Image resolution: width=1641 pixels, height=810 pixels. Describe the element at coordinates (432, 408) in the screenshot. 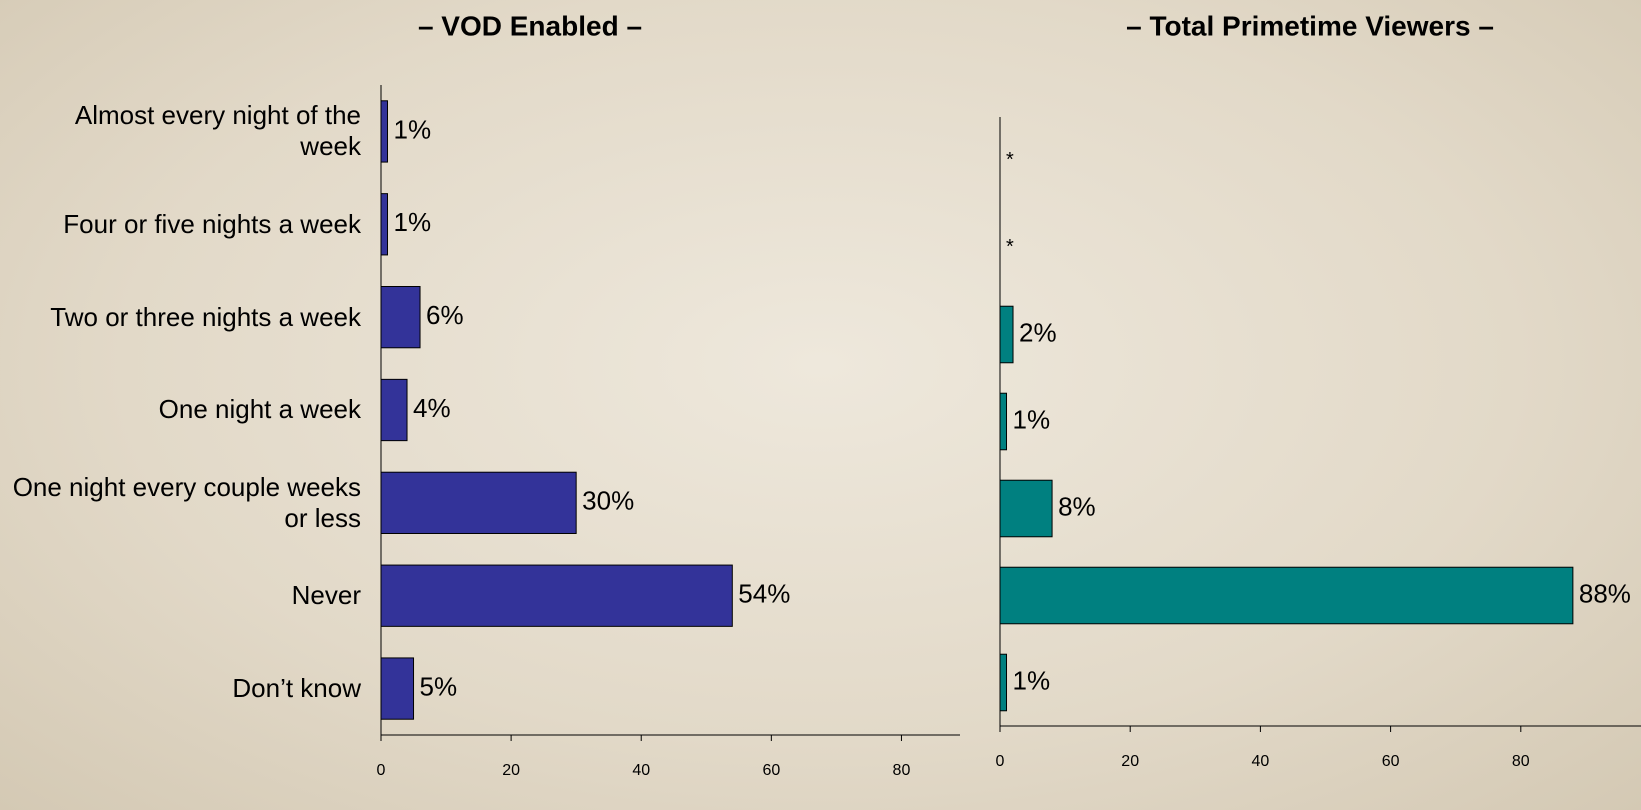

I see `data-label: 4%` at that location.